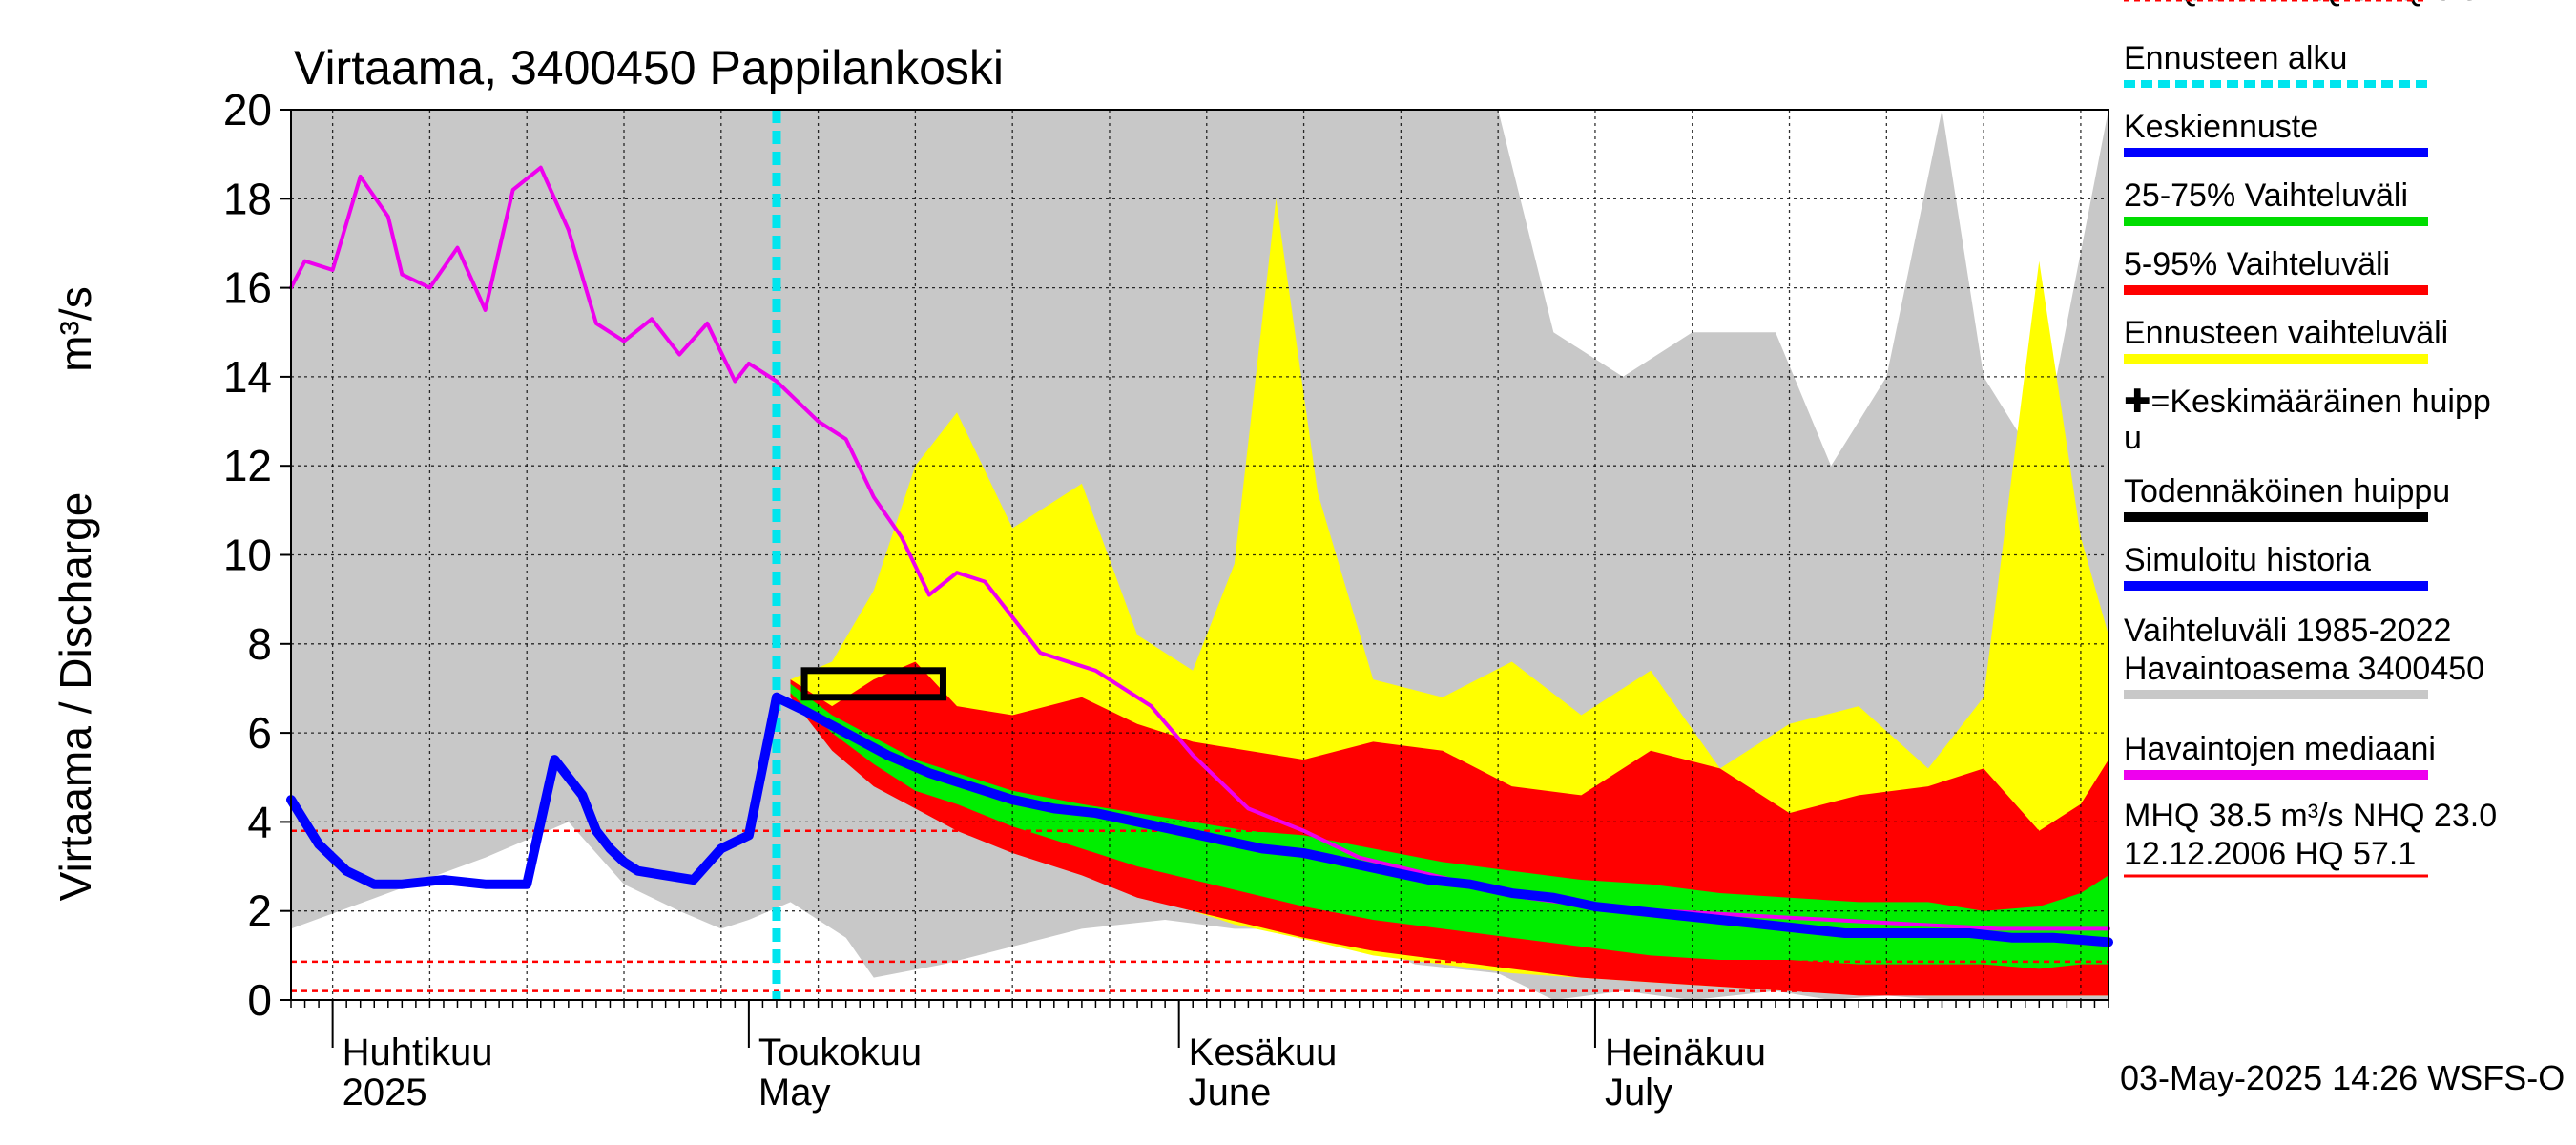 The image size is (2576, 1145). I want to click on probable-peak-box, so click(873, 684).